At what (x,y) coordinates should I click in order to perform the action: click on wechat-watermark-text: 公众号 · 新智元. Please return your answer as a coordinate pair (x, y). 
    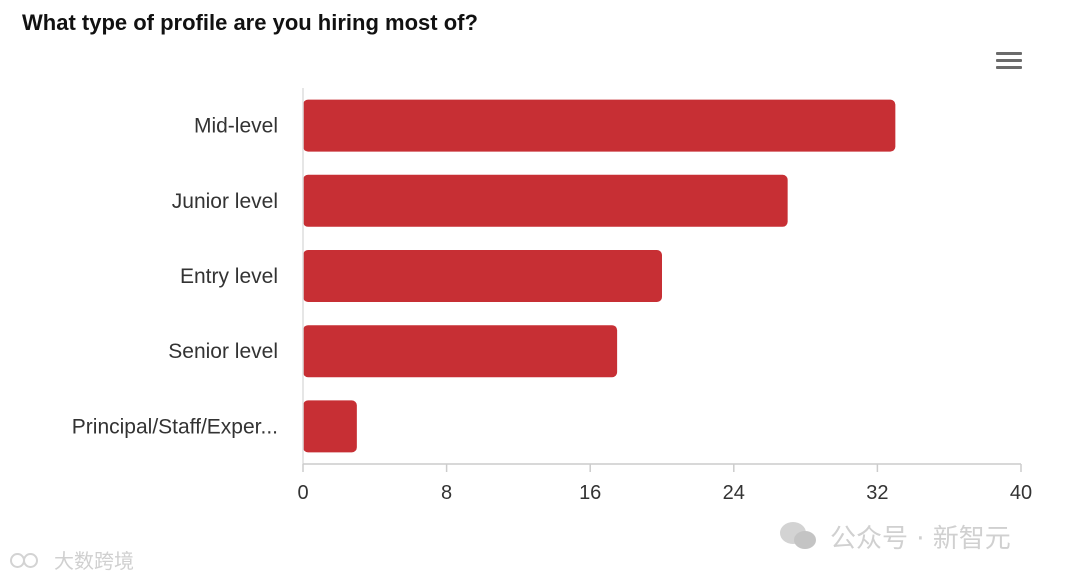
    Looking at the image, I should click on (920, 539).